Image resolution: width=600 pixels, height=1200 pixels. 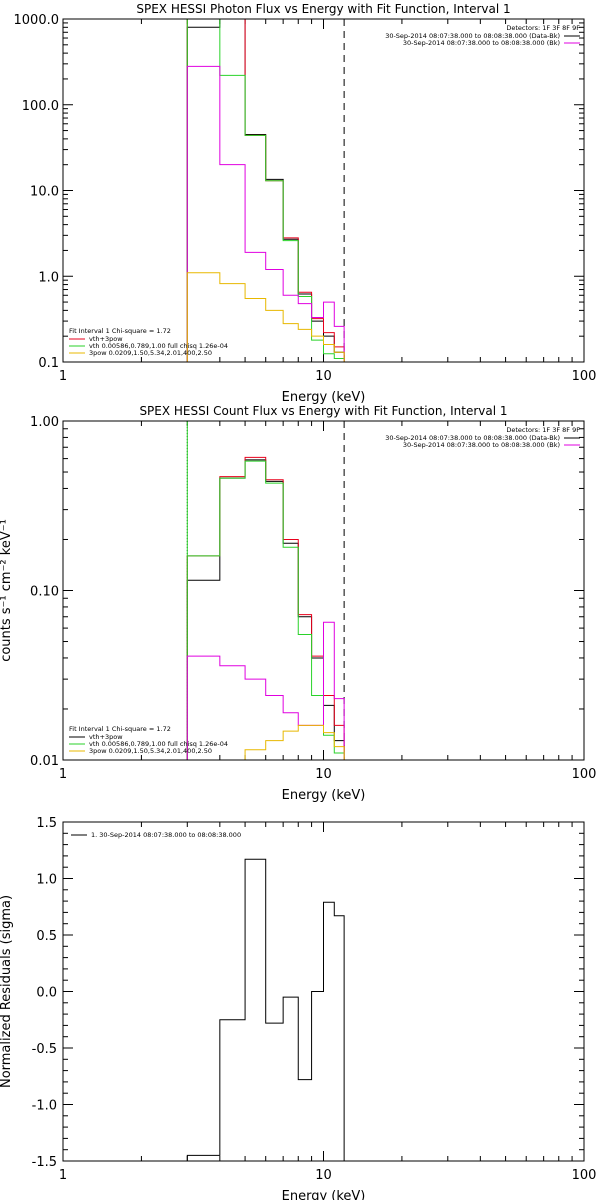 I want to click on y-tick-label: 0.0, so click(x=46, y=993).